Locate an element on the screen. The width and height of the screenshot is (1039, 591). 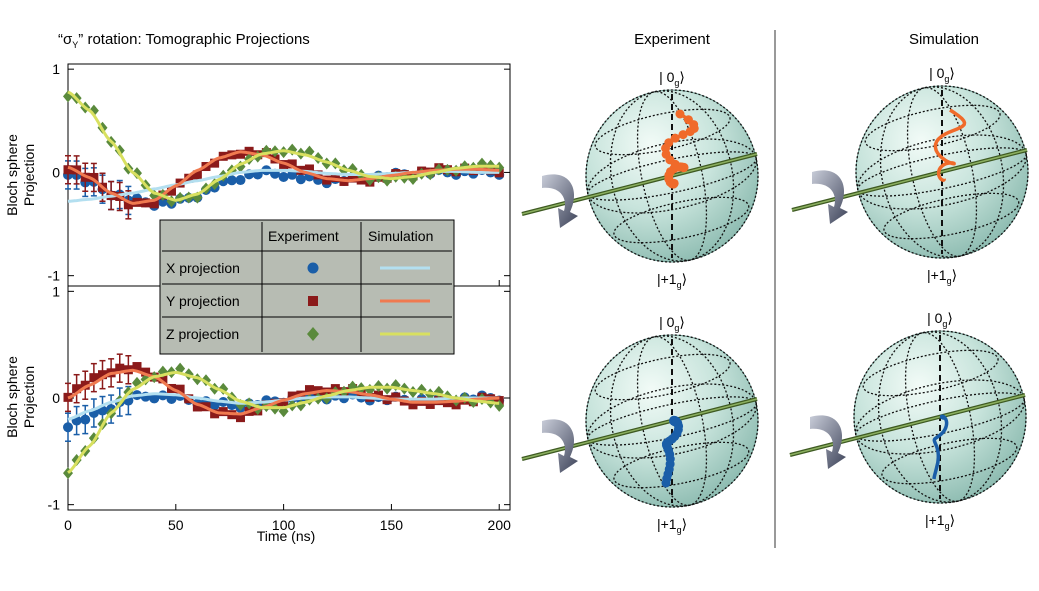
bloch-sphere-sim-top: | 0g⟩ |+1g⟩ is located at coordinates (910, 175).